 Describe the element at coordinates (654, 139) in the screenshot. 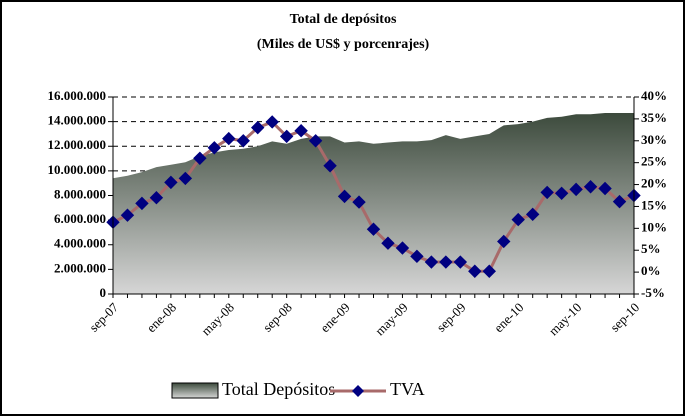

I see `y2-tick-label: 30%` at that location.